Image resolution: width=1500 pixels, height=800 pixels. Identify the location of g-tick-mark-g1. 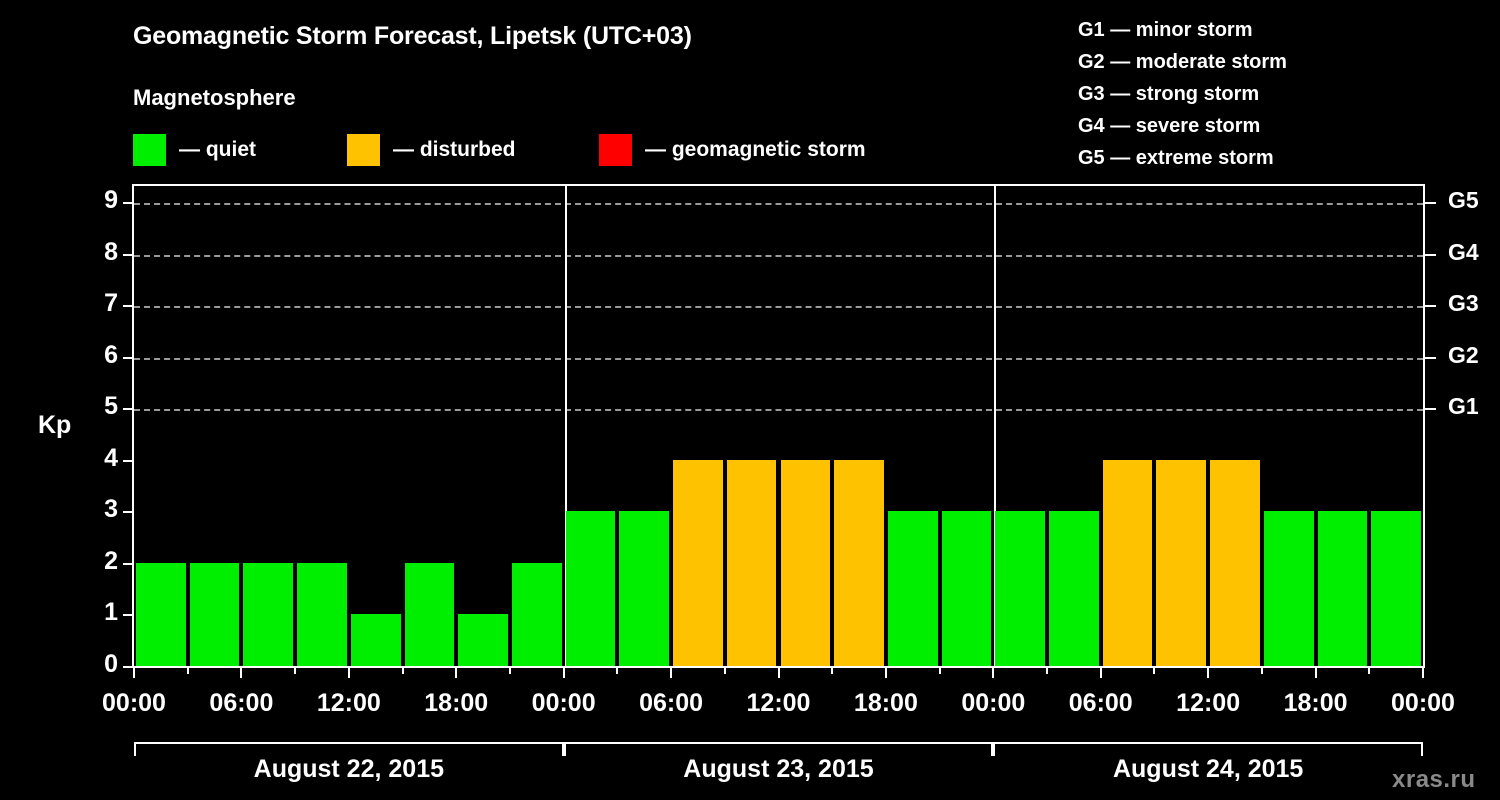
(1430, 409).